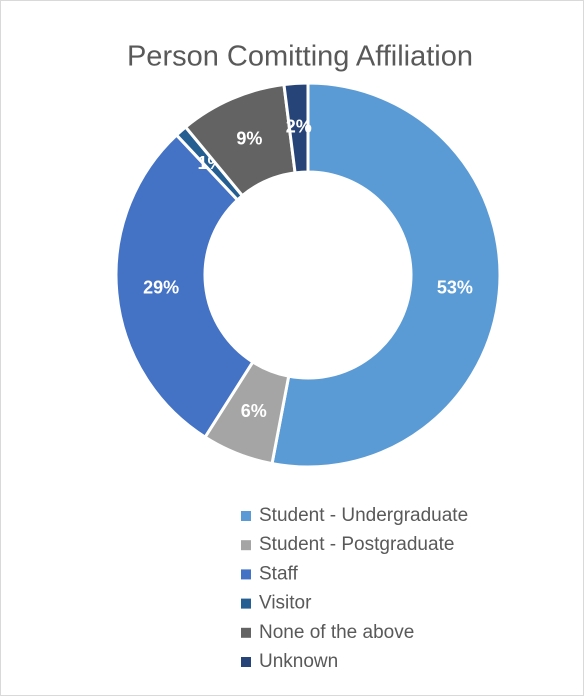  Describe the element at coordinates (298, 661) in the screenshot. I see `legend-label: Unknown` at that location.